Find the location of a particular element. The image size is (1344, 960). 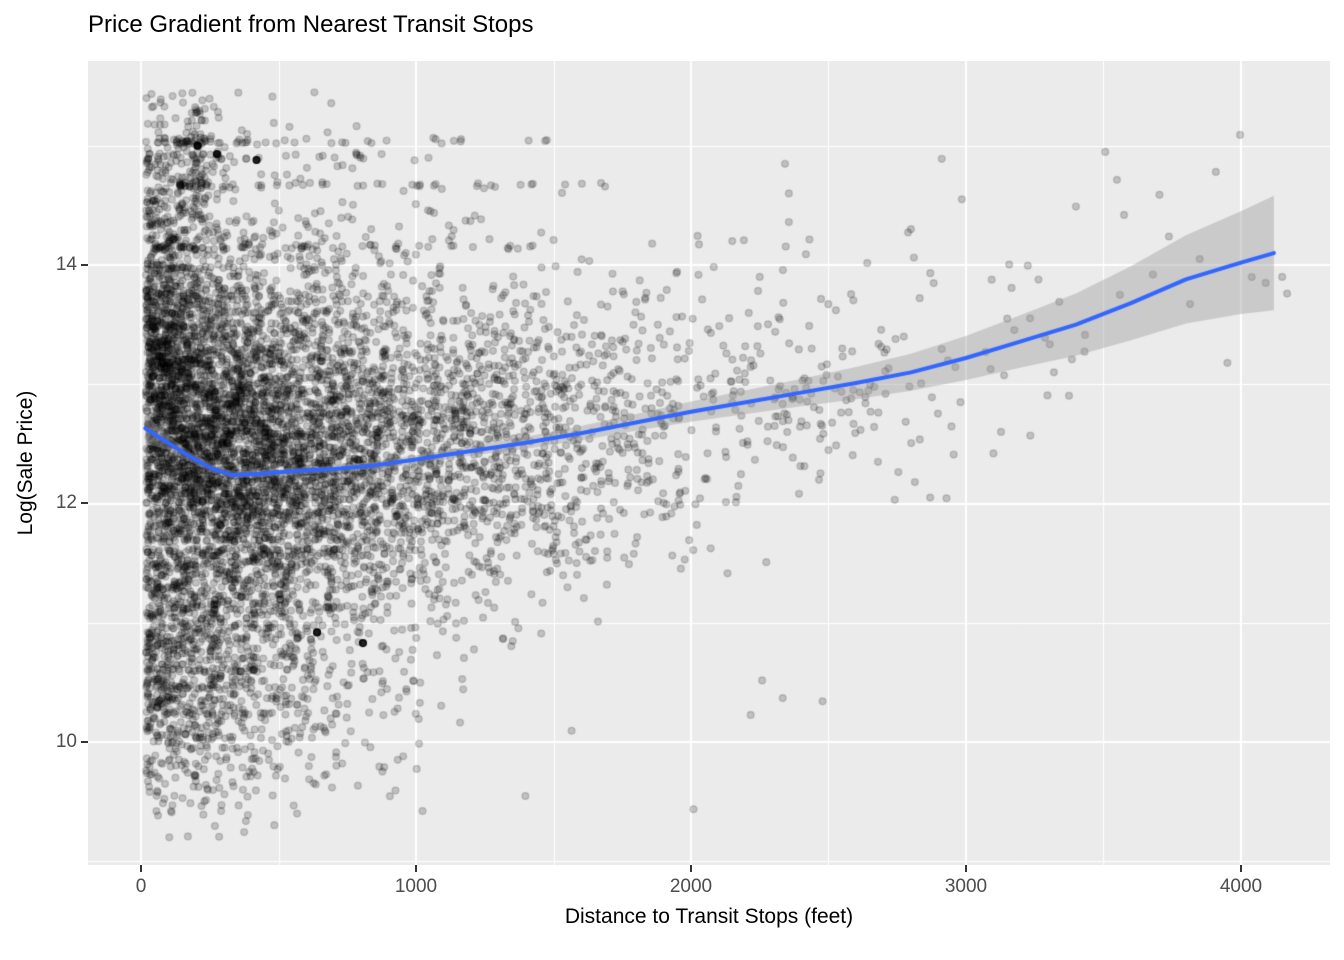

y-tick-label-14: 14 is located at coordinates (66, 264).